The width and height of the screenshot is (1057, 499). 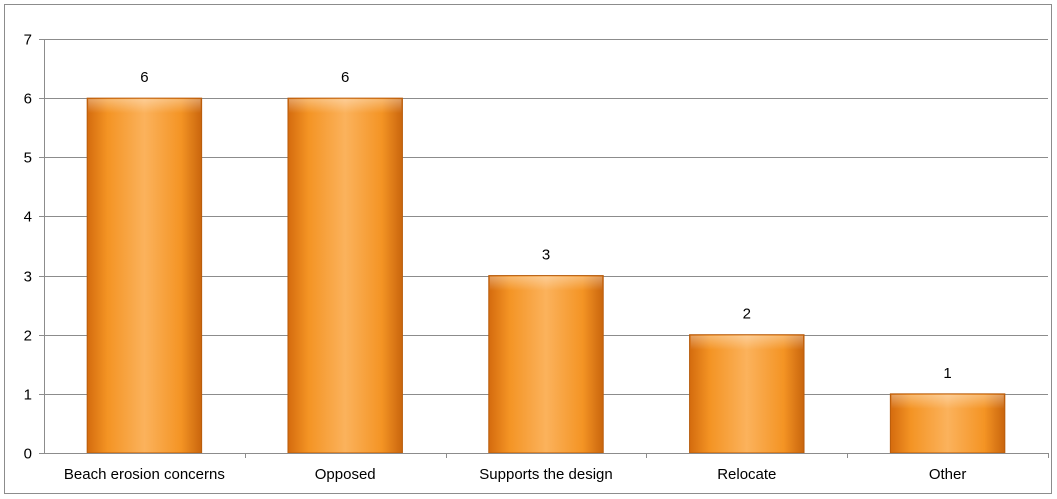 What do you see at coordinates (28, 158) in the screenshot?
I see `y-tick-label-5: 5` at bounding box center [28, 158].